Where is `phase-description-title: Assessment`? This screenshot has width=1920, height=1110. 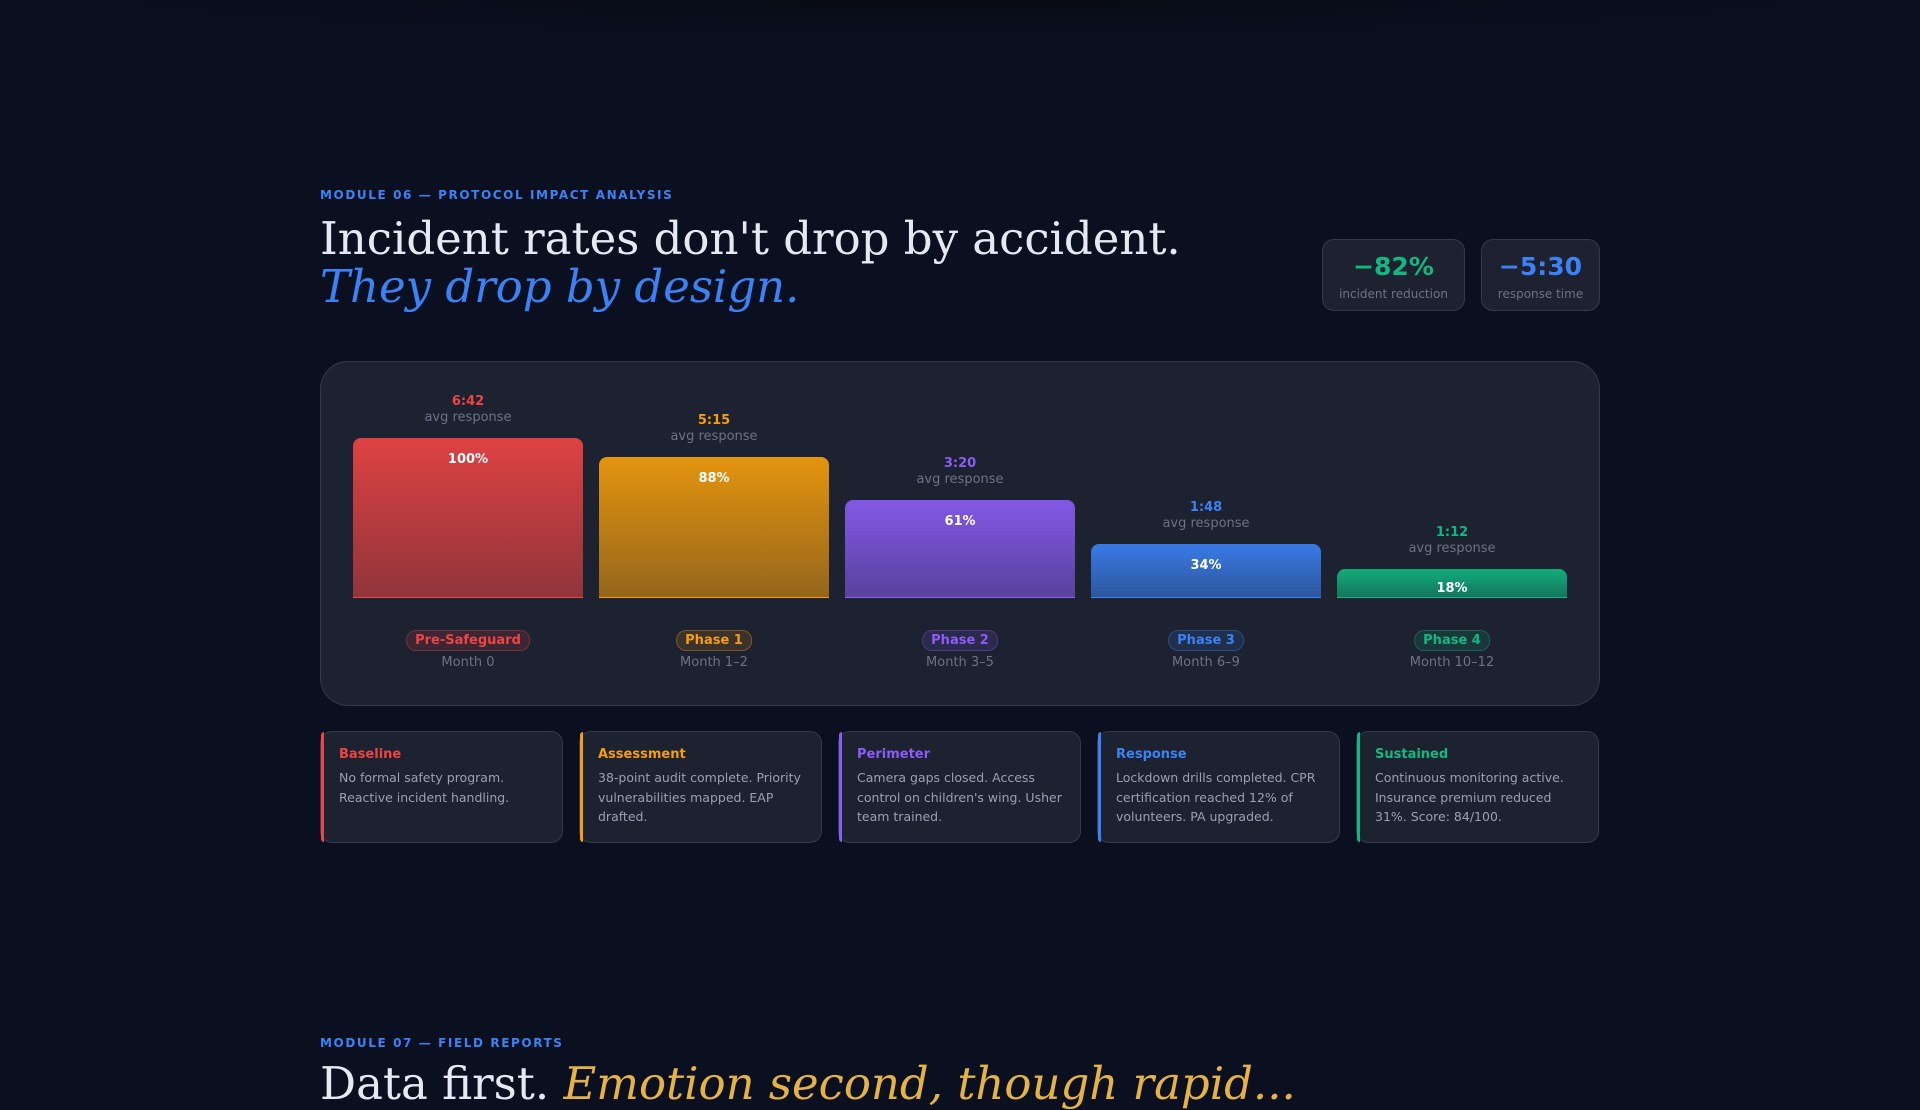
phase-description-title: Assessment is located at coordinates (642, 754).